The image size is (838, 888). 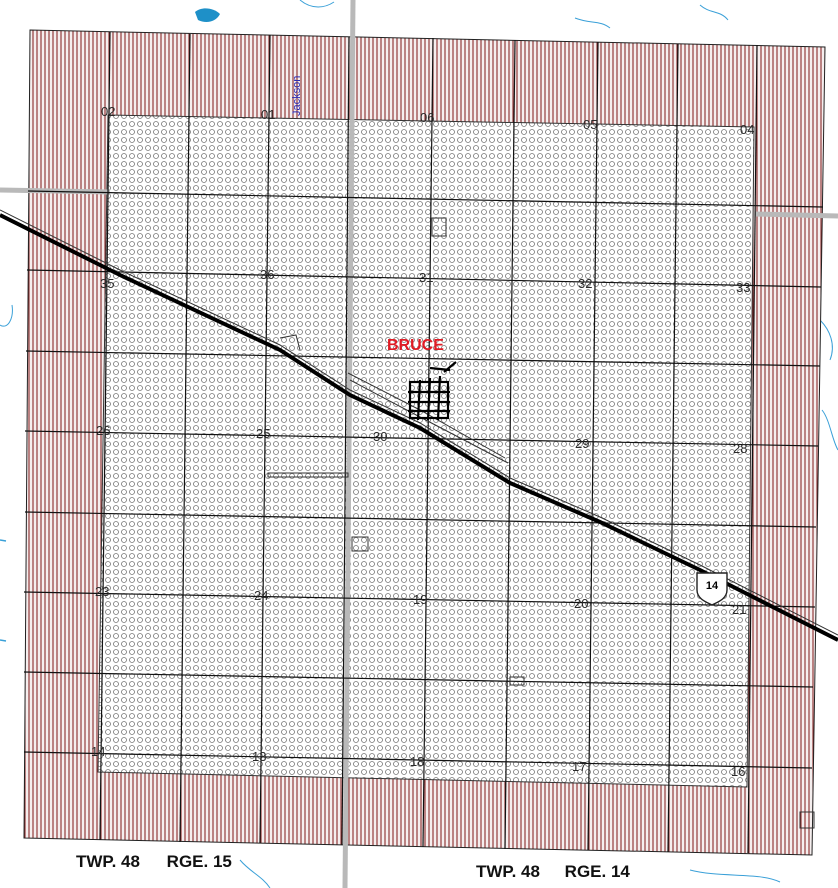 I want to click on section-19-label: 19, so click(x=420, y=599).